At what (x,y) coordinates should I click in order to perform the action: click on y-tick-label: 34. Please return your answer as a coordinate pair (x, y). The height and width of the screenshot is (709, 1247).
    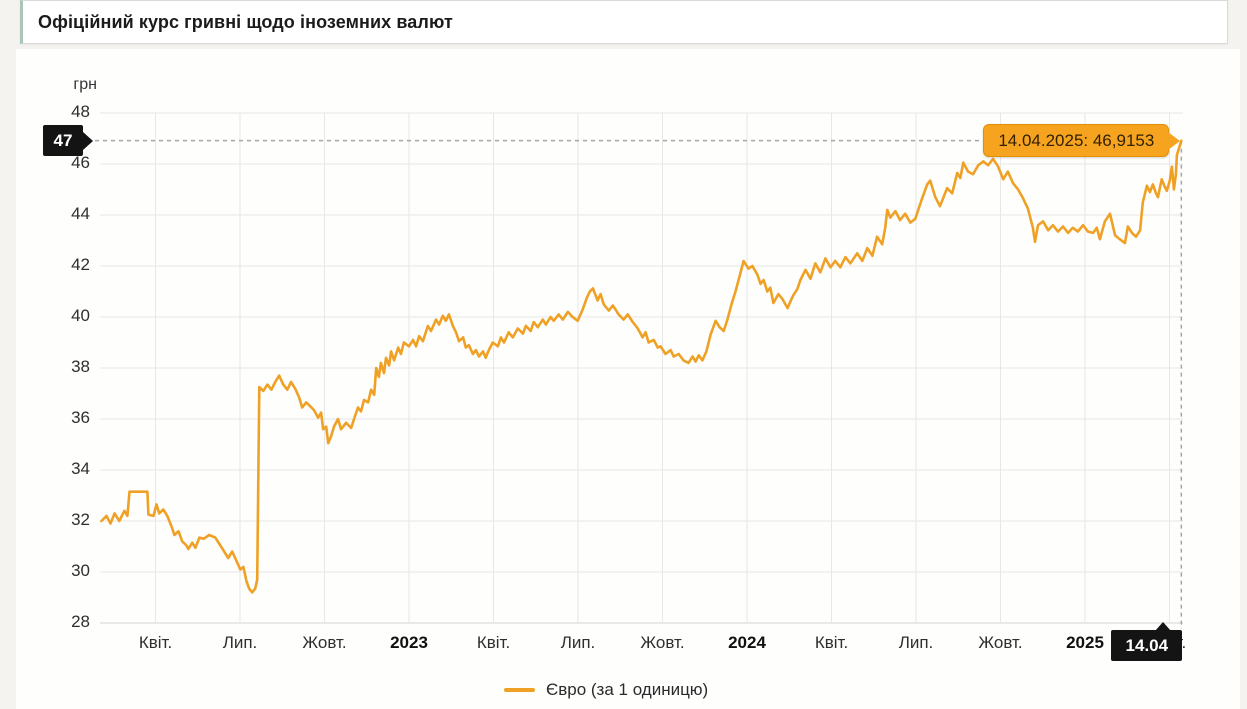
    Looking at the image, I should click on (80, 468).